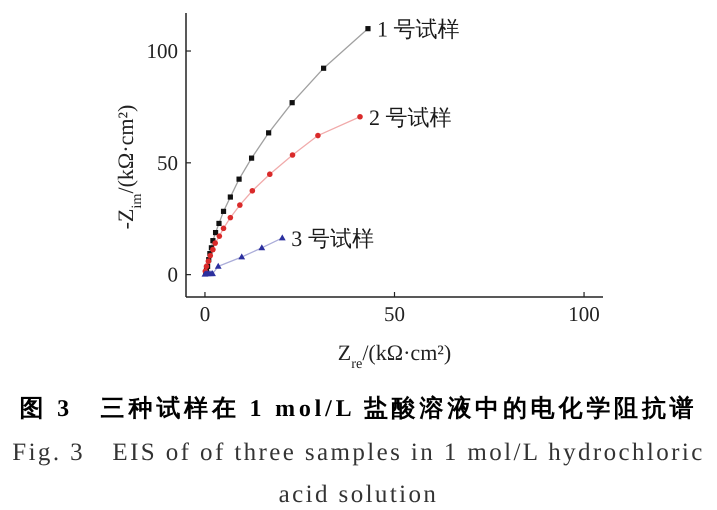  Describe the element at coordinates (358, 409) in the screenshot. I see `text: 图 3 三种试样在 1 mol/L 盐酸溶液中的电化学阻抗谱` at that location.